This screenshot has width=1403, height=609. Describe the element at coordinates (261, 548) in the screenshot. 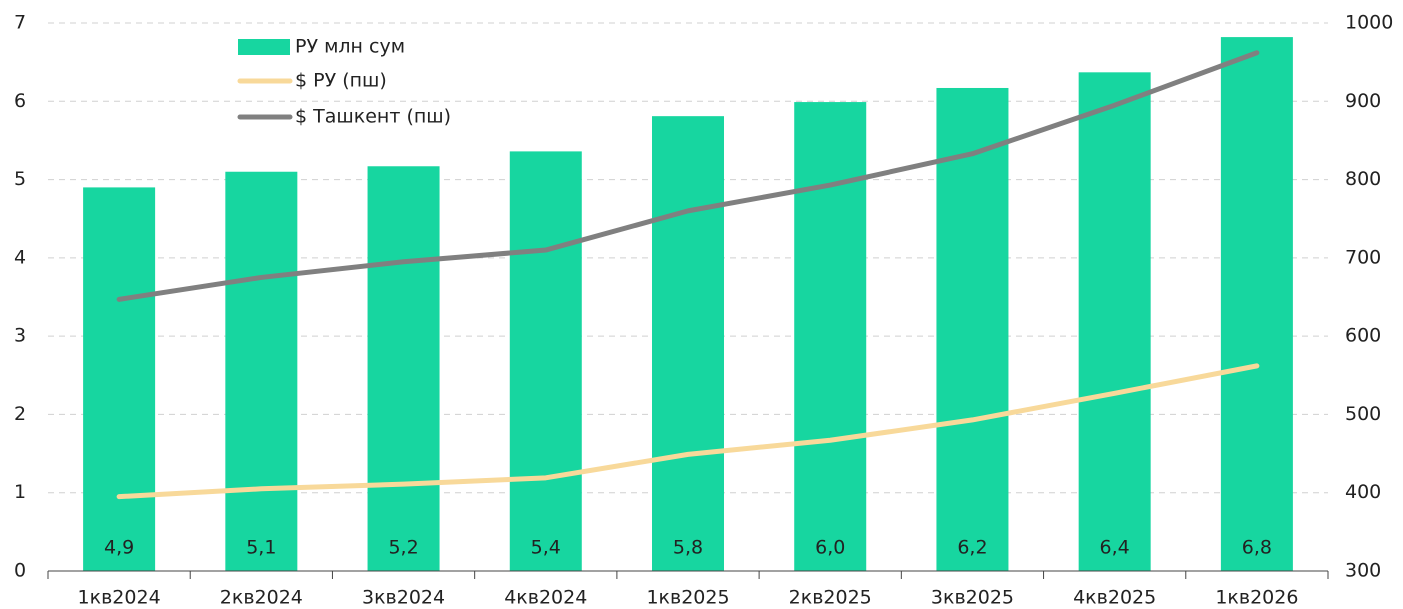

I see `data-label: 5,1` at that location.